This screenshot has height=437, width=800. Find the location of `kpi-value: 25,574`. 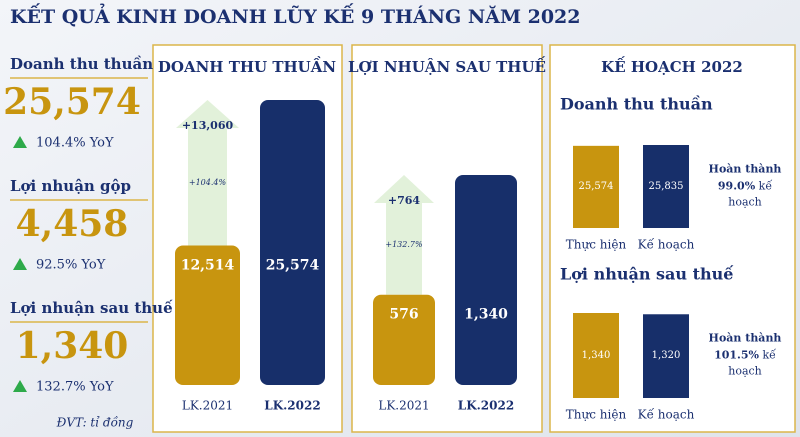

kpi-value: 25,574 is located at coordinates (72, 102).